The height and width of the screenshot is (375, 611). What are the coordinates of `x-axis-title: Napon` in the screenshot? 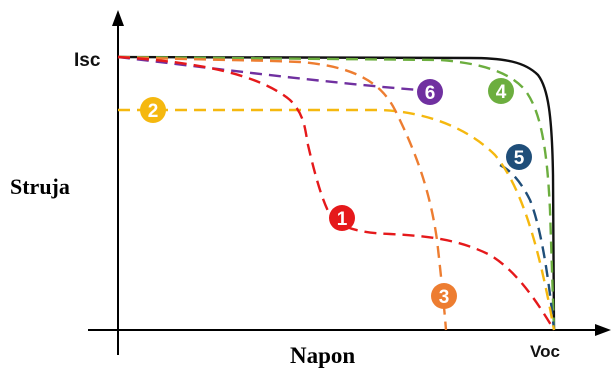 It's located at (322, 355).